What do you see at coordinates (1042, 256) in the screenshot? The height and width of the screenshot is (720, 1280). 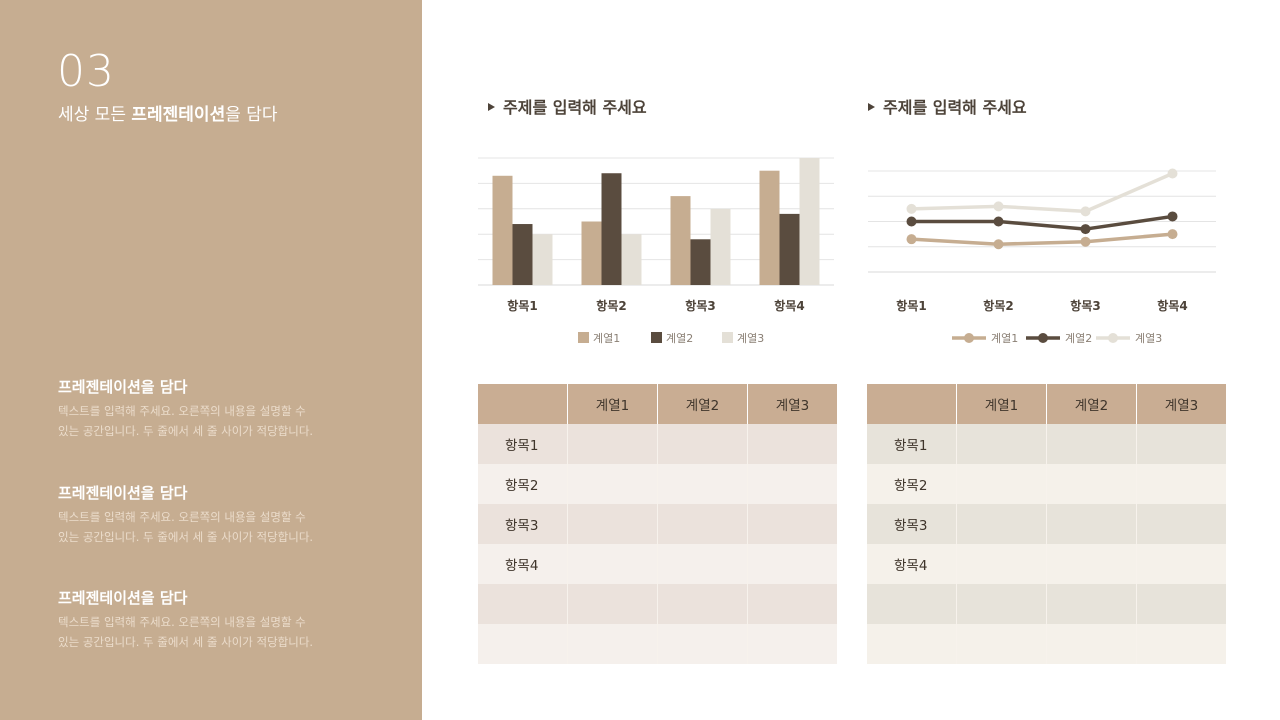 I see `line-chart: 항목1 항목2 항목3 항목4 계열1 계열2 계열3` at bounding box center [1042, 256].